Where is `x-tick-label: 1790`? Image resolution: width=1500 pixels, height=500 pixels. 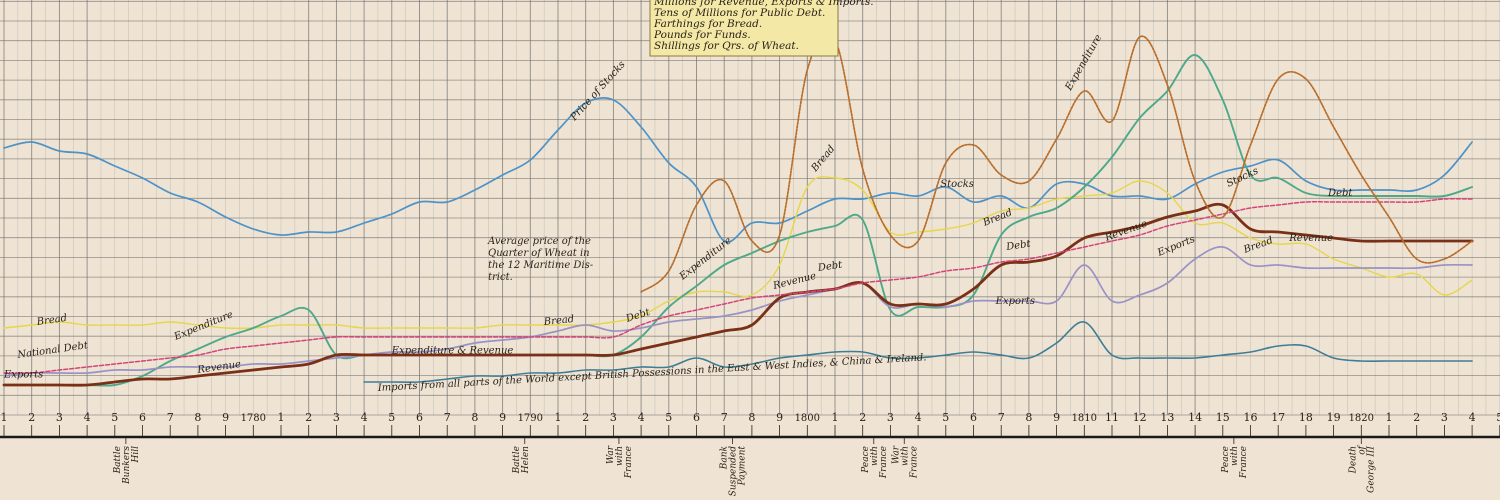 x-tick-label: 1790 is located at coordinates (530, 418).